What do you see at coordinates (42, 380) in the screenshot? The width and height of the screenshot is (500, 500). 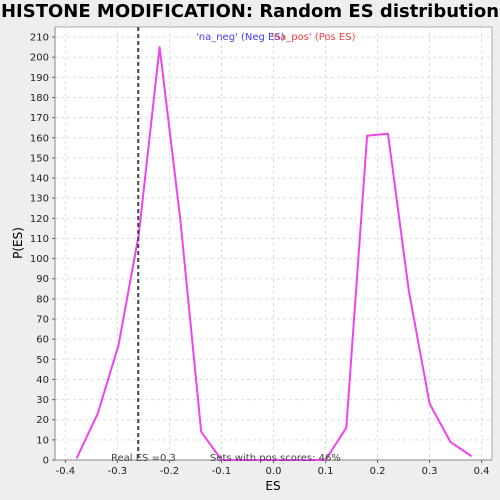 I see `y-tick-label: 40` at bounding box center [42, 380].